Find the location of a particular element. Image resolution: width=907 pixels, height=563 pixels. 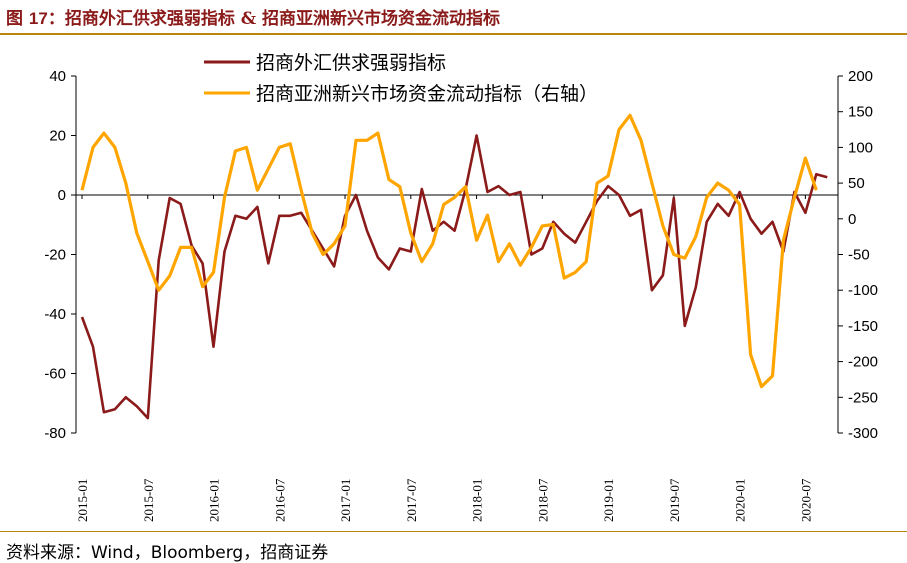

x-tick-label: 2016-01 is located at coordinates (214, 500).